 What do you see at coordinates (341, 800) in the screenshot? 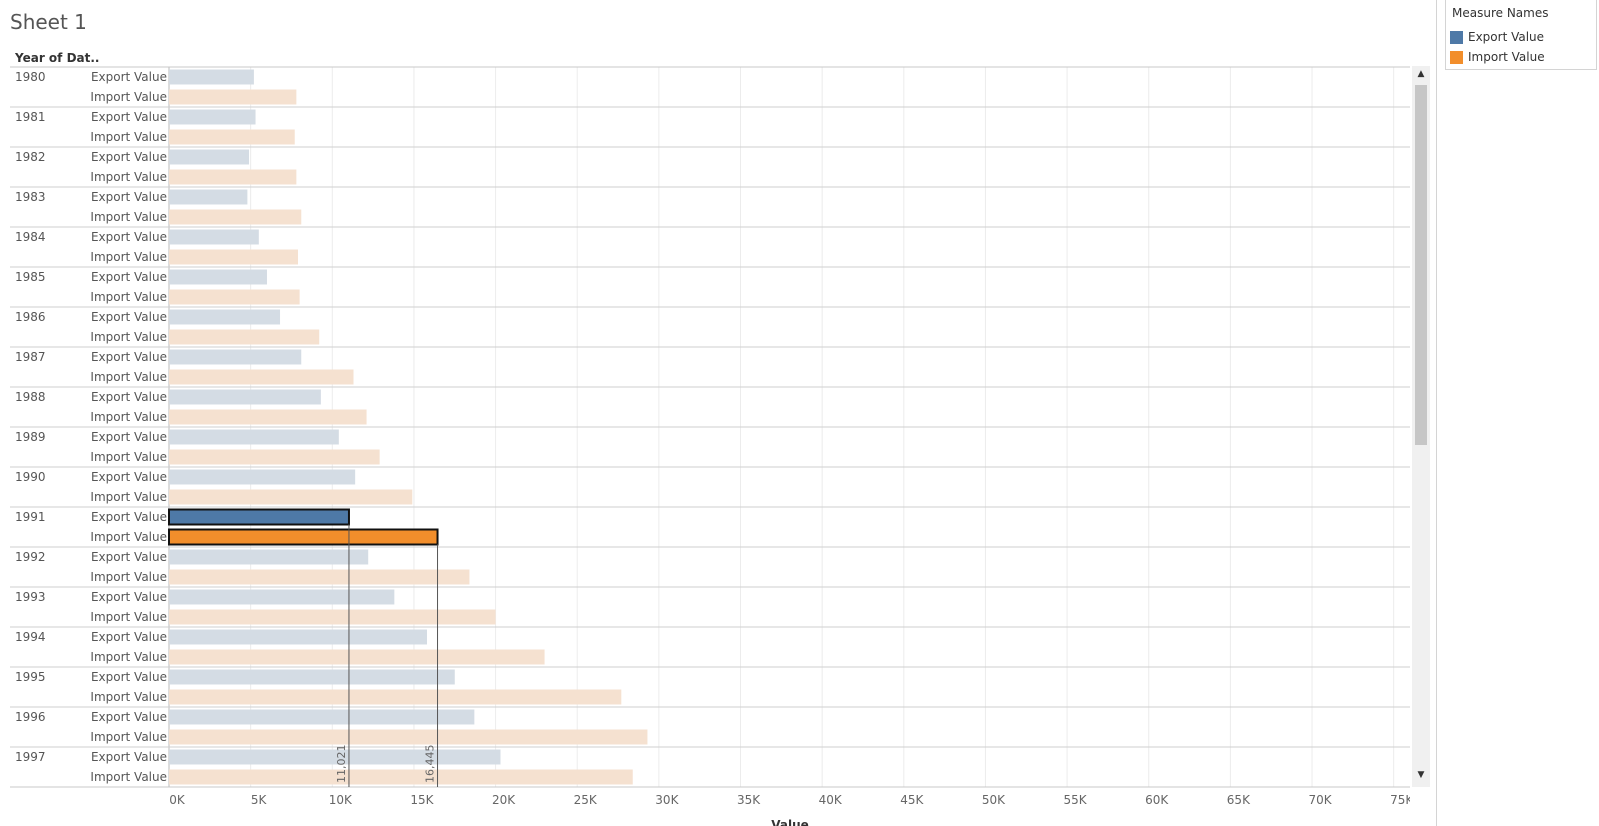
I see `x-tick-label: 10K` at bounding box center [341, 800].